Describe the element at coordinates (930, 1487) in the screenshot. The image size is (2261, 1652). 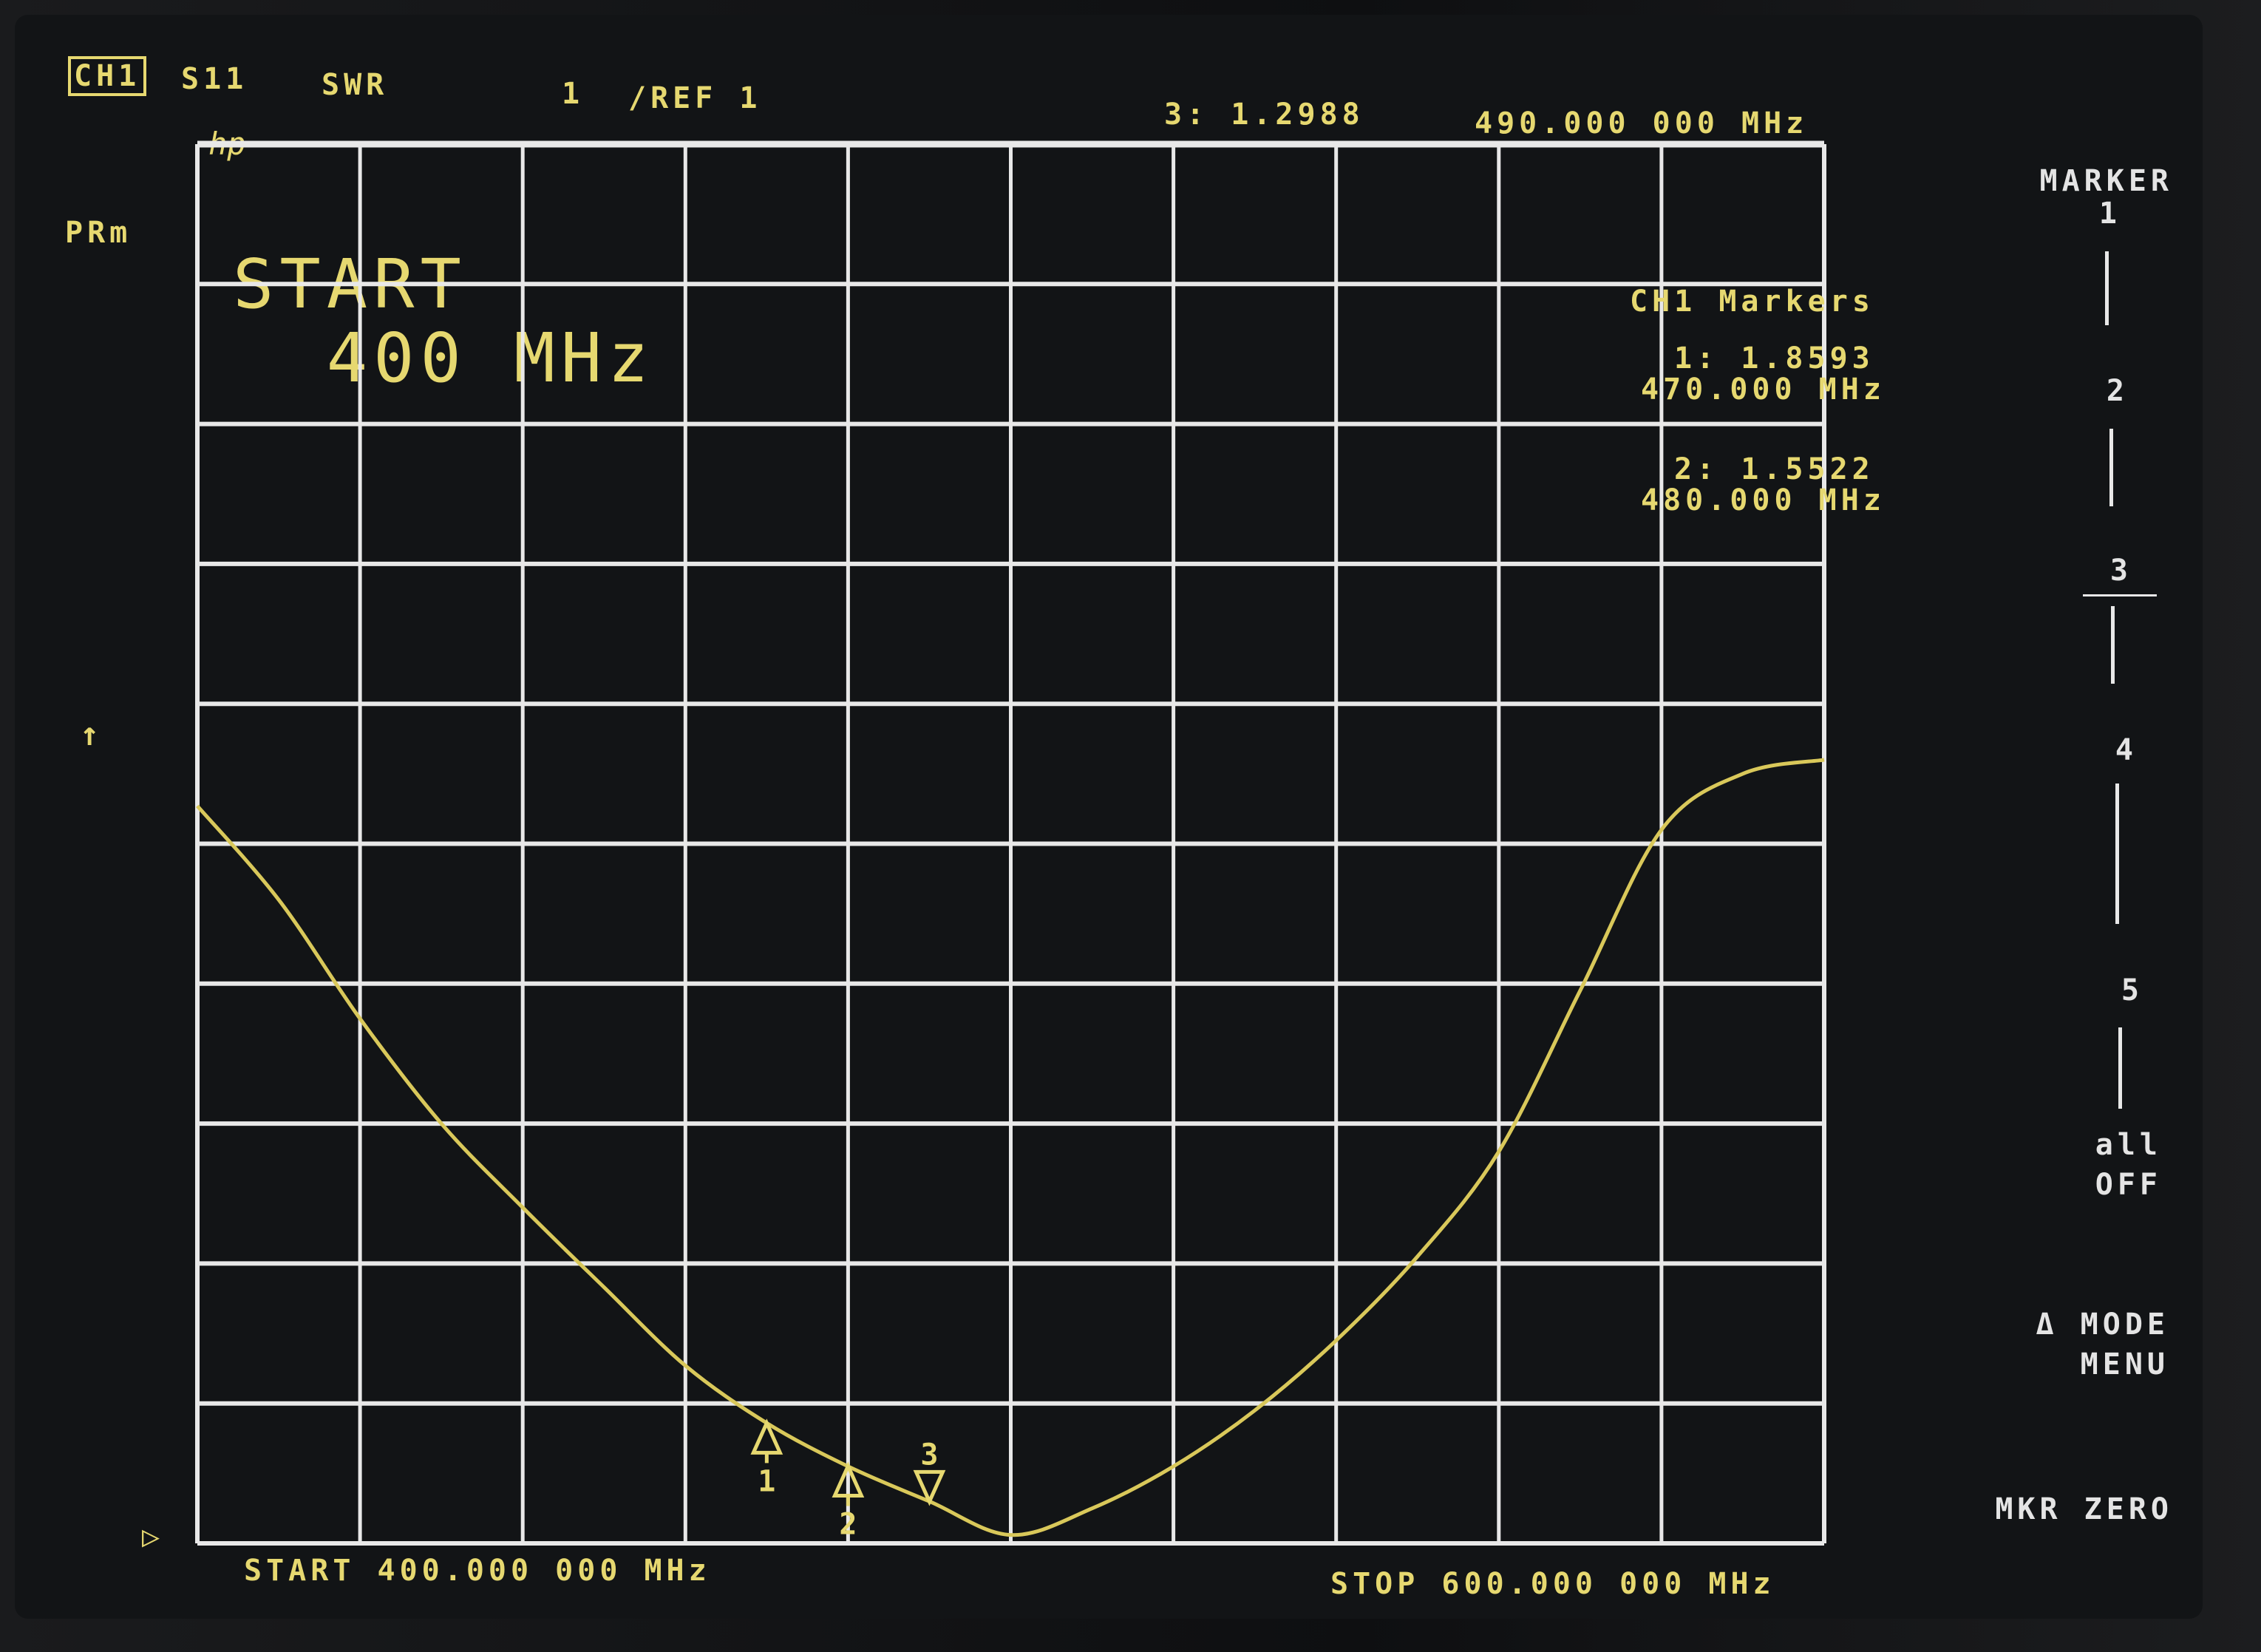
I see `marker-3-triangle` at that location.